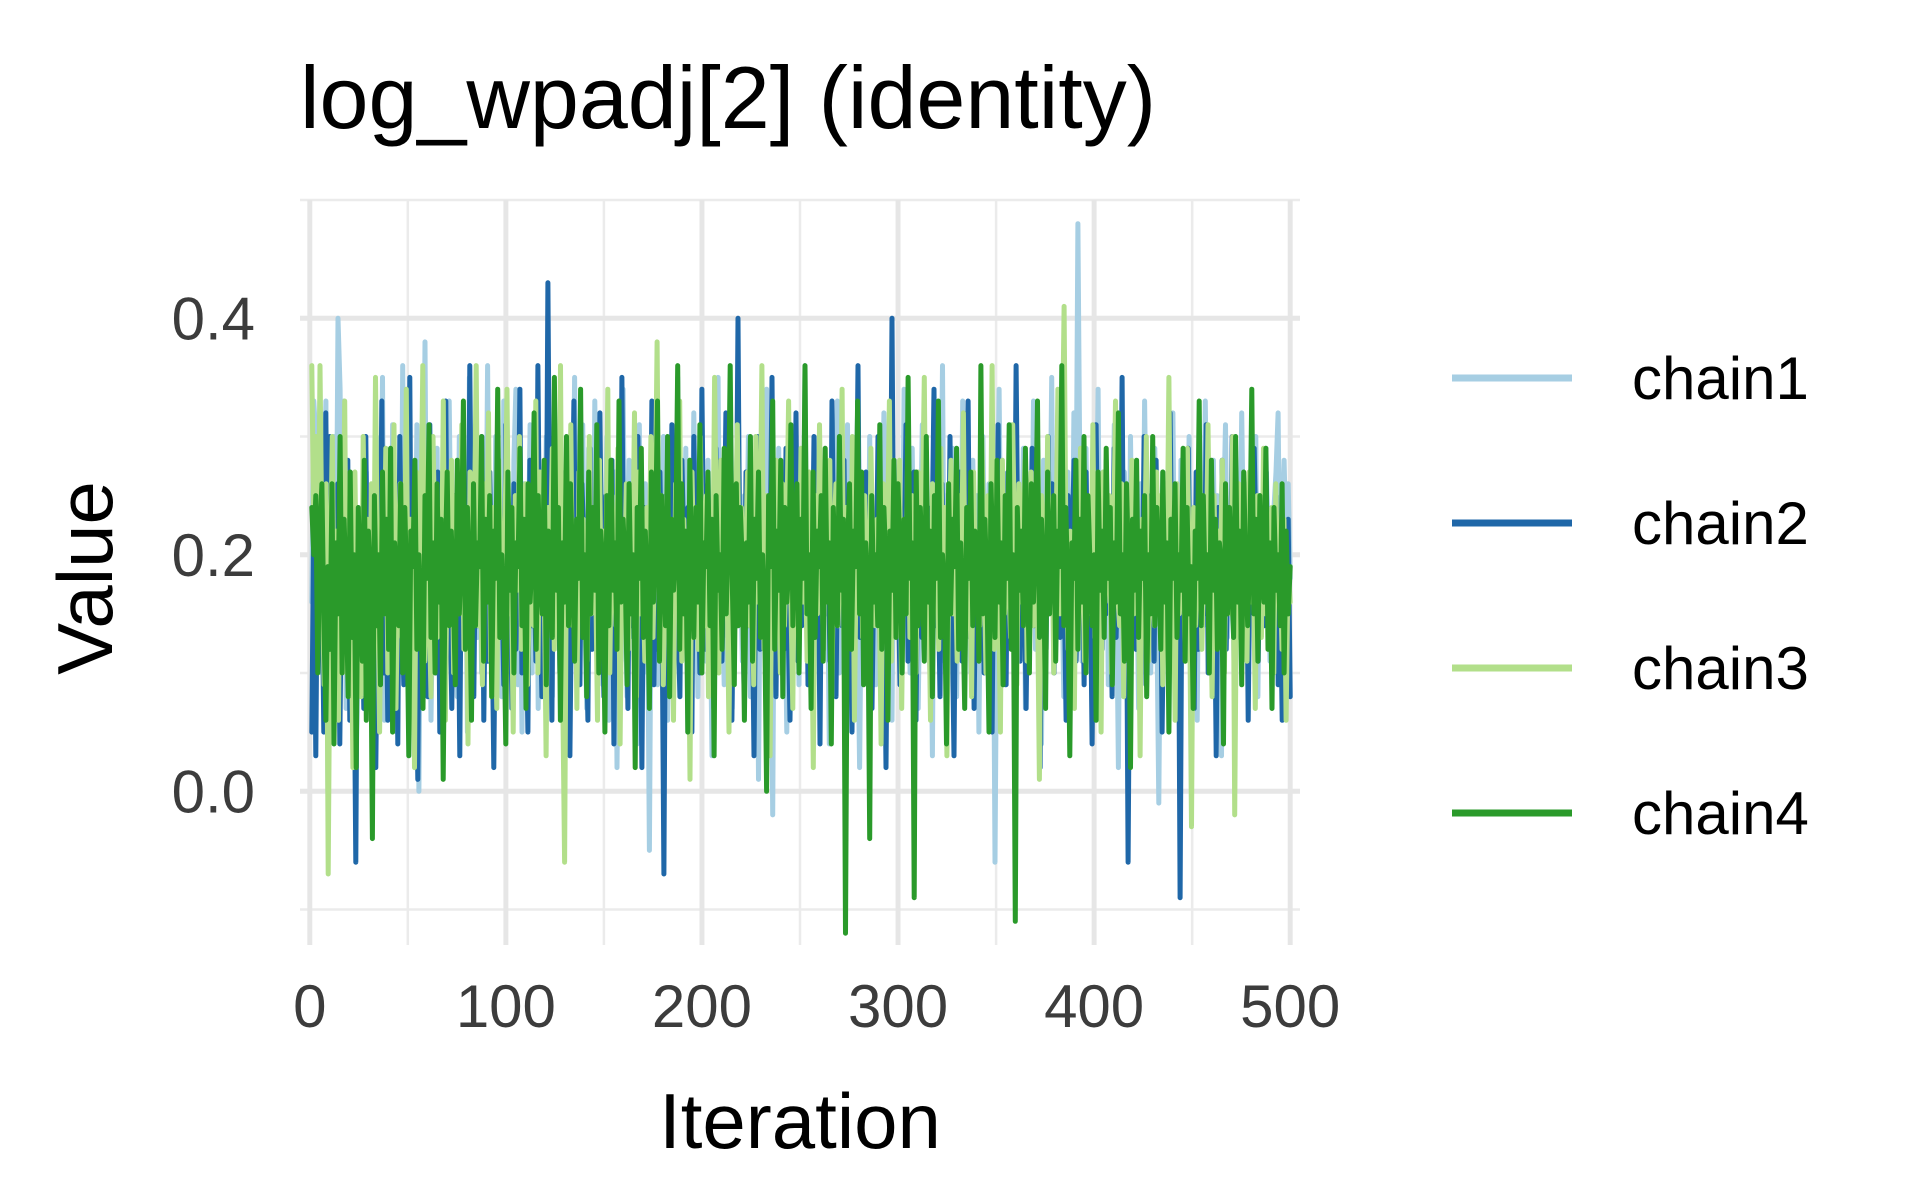  Describe the element at coordinates (1290, 1006) in the screenshot. I see `x-tick-label: 500` at that location.